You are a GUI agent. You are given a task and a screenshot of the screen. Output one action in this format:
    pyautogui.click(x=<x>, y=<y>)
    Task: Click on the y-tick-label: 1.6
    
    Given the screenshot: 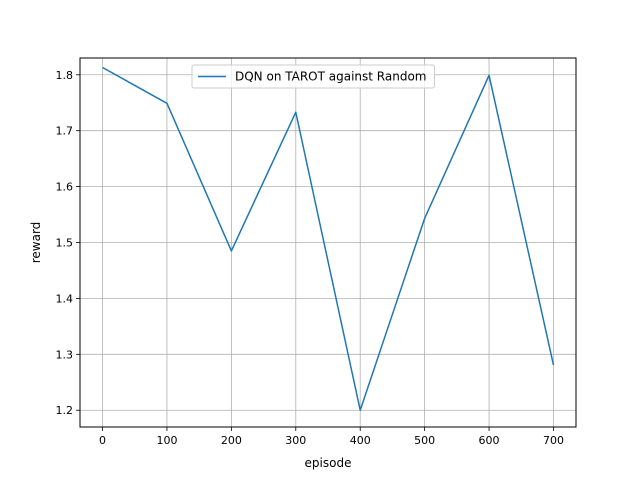 What is the action you would take?
    pyautogui.click(x=65, y=187)
    